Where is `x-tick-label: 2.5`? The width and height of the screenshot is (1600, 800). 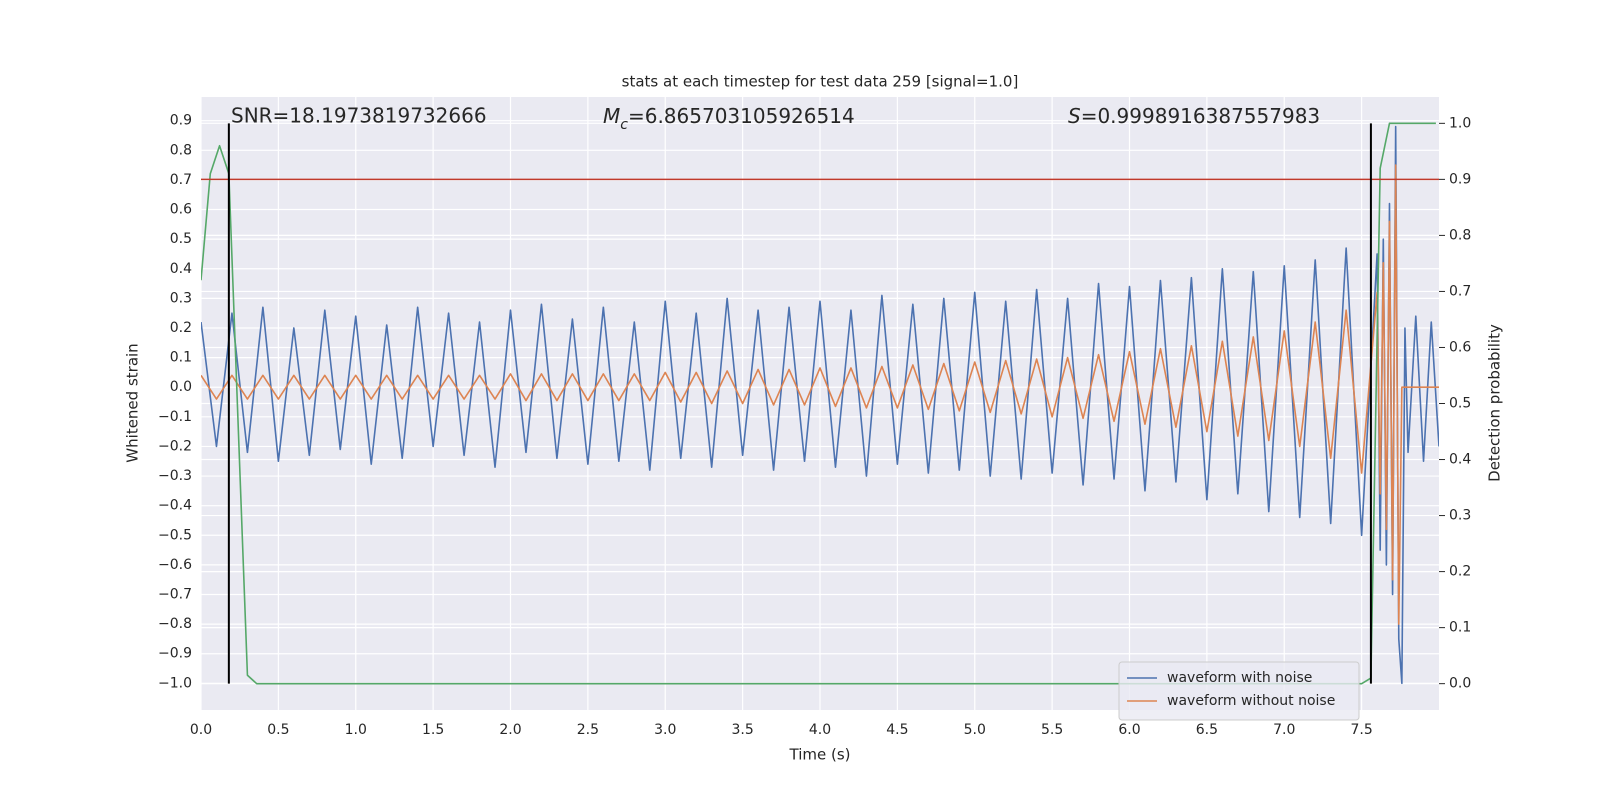
x-tick-label: 2.5 is located at coordinates (588, 730).